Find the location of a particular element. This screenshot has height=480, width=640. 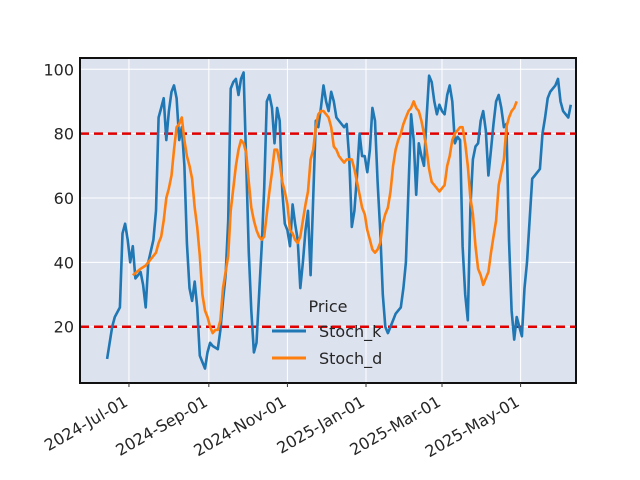

y-tick-label: 100 is located at coordinates (58, 69).